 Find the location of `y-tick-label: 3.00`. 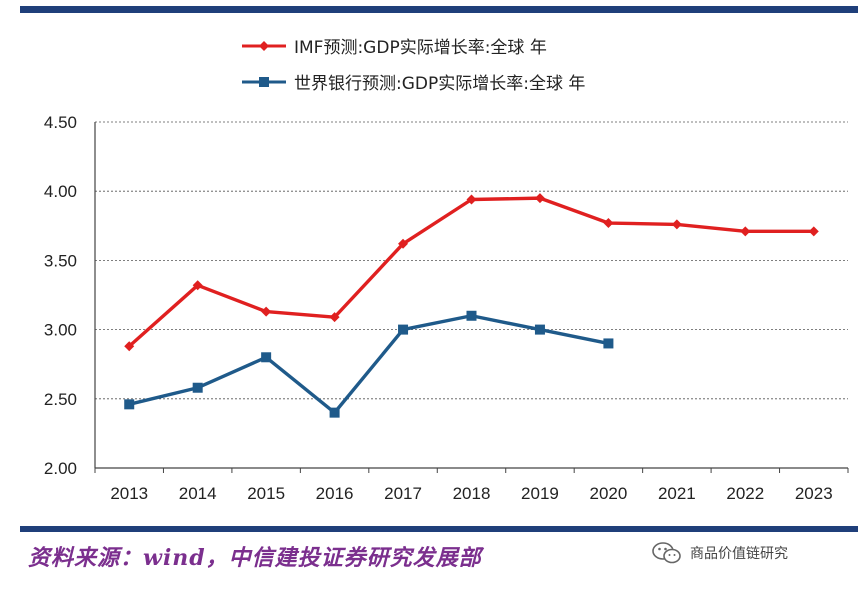

y-tick-label: 3.00 is located at coordinates (60, 330).